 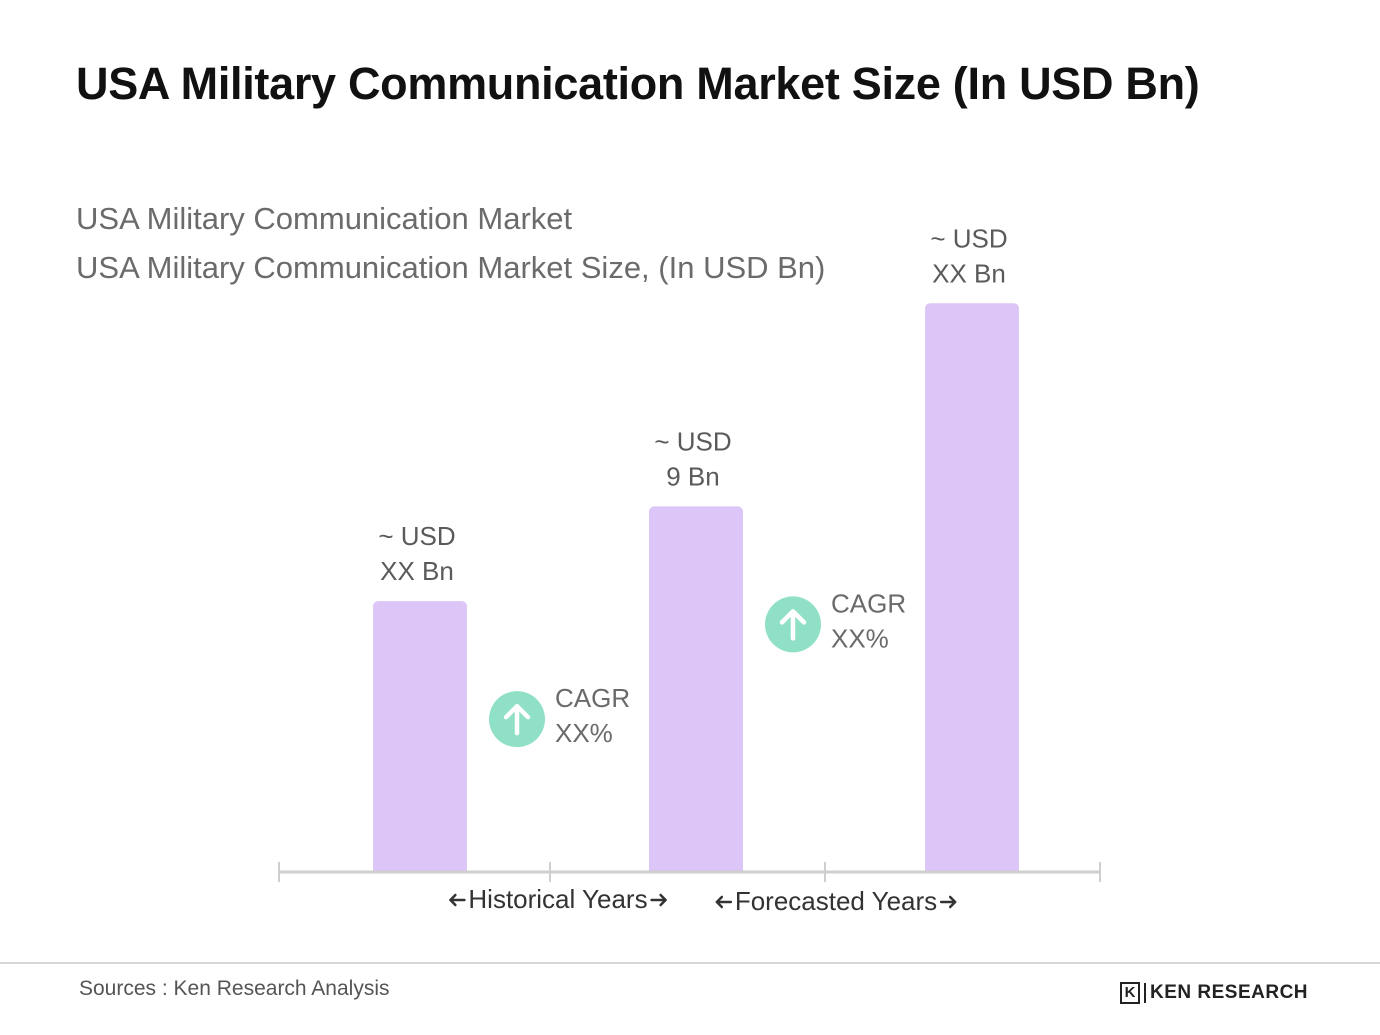 I want to click on brand-logo: K KEN RESEARCH, so click(x=1214, y=993).